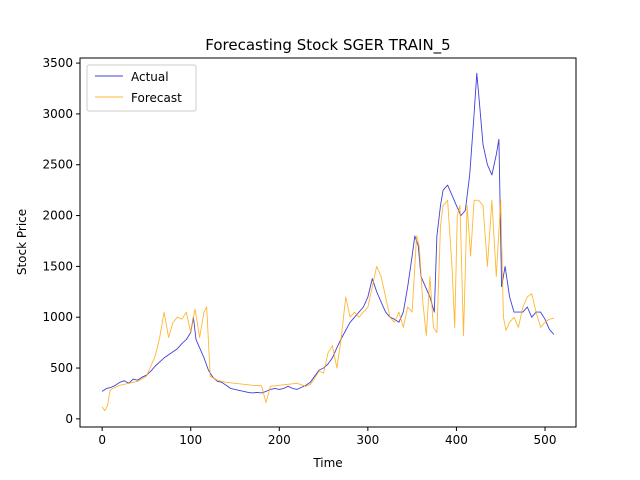  Describe the element at coordinates (22, 242) in the screenshot. I see `y-axis-label: Stock Price` at that location.